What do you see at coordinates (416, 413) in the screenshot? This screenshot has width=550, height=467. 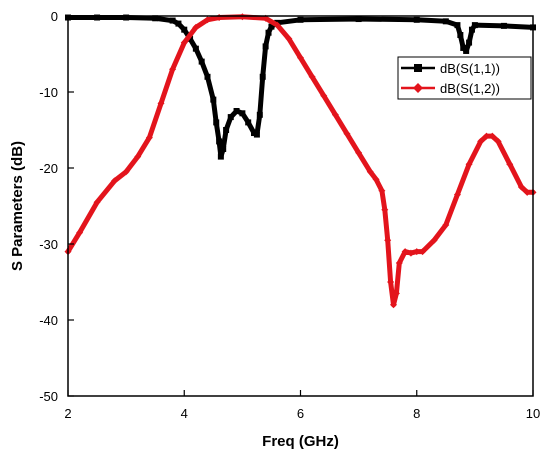 I see `x-tick-label-8: 8` at bounding box center [416, 413].